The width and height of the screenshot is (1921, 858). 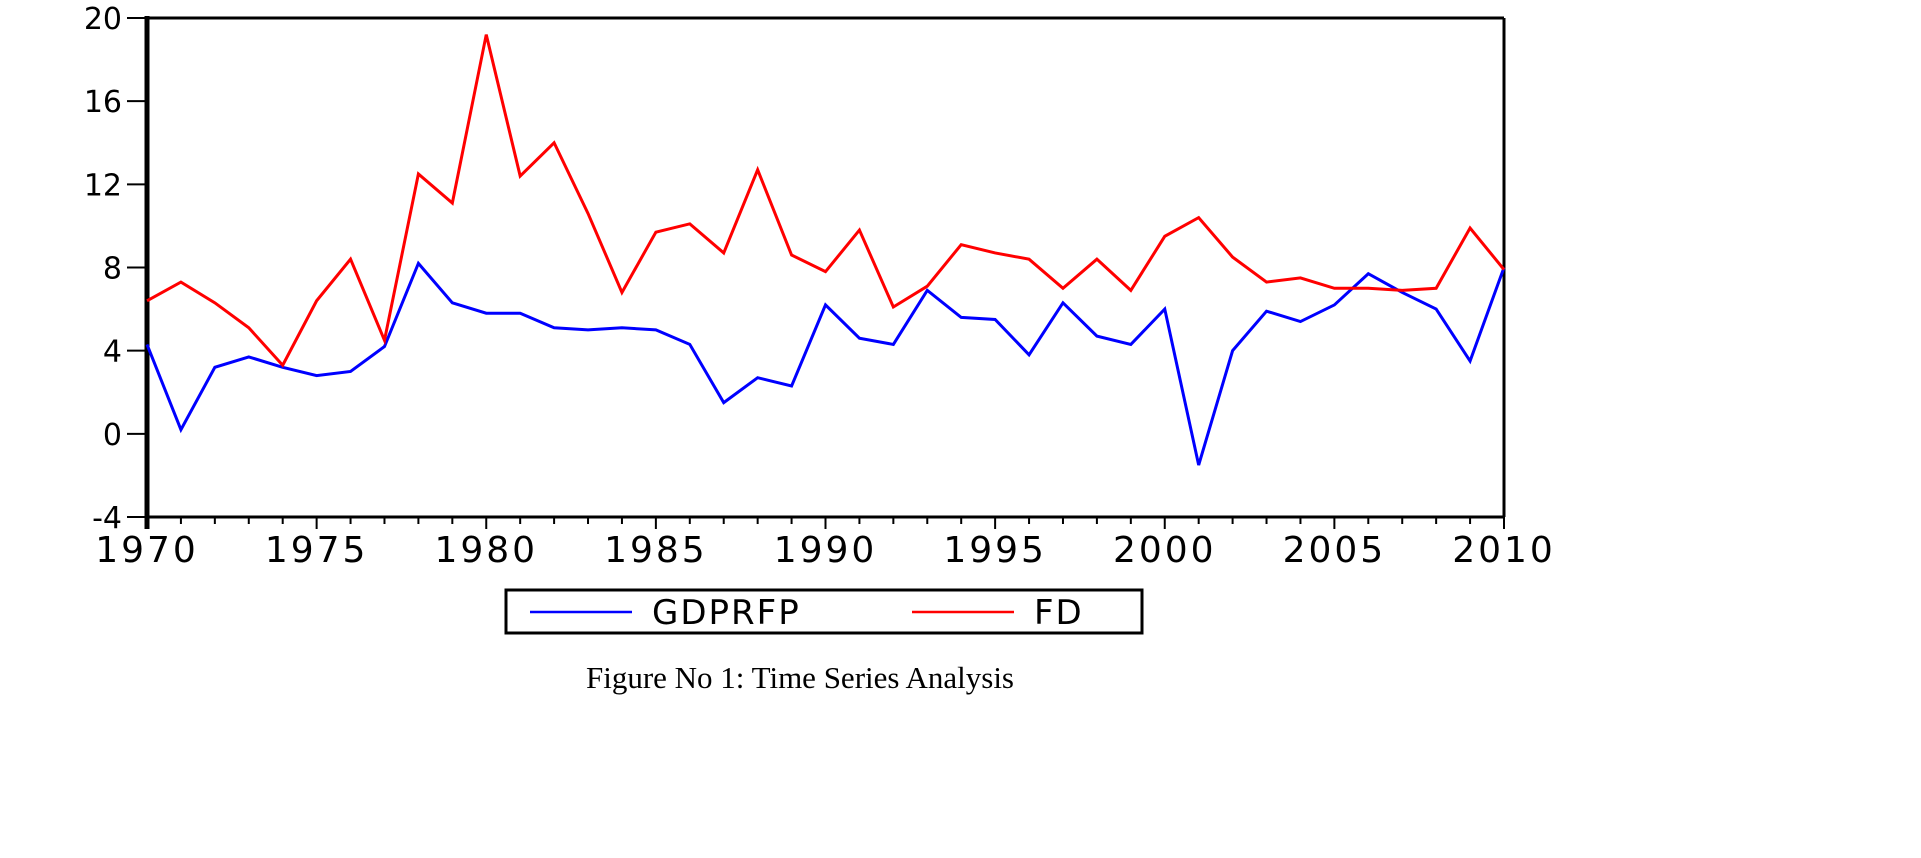 What do you see at coordinates (112, 269) in the screenshot?
I see `y-tick-label: 8` at bounding box center [112, 269].